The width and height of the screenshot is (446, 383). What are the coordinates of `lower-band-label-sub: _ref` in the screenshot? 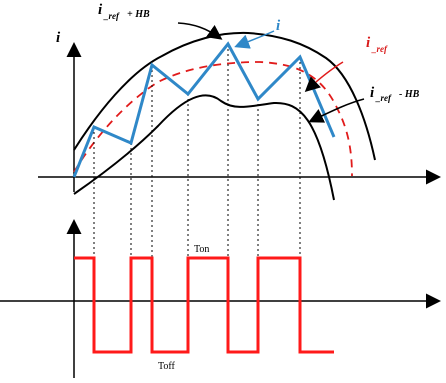 It's located at (383, 98).